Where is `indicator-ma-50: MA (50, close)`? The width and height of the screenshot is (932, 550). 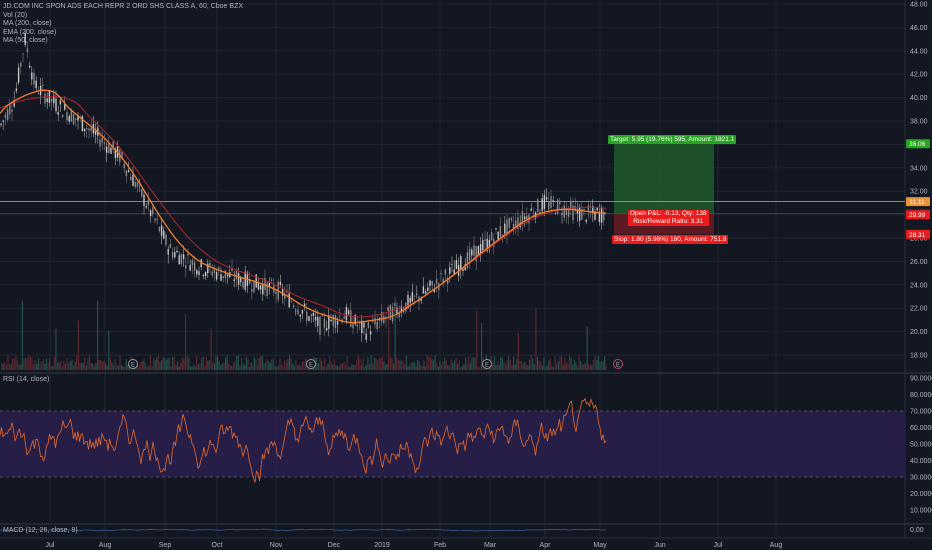
indicator-ma-50: MA (50, close) is located at coordinates (25, 41).